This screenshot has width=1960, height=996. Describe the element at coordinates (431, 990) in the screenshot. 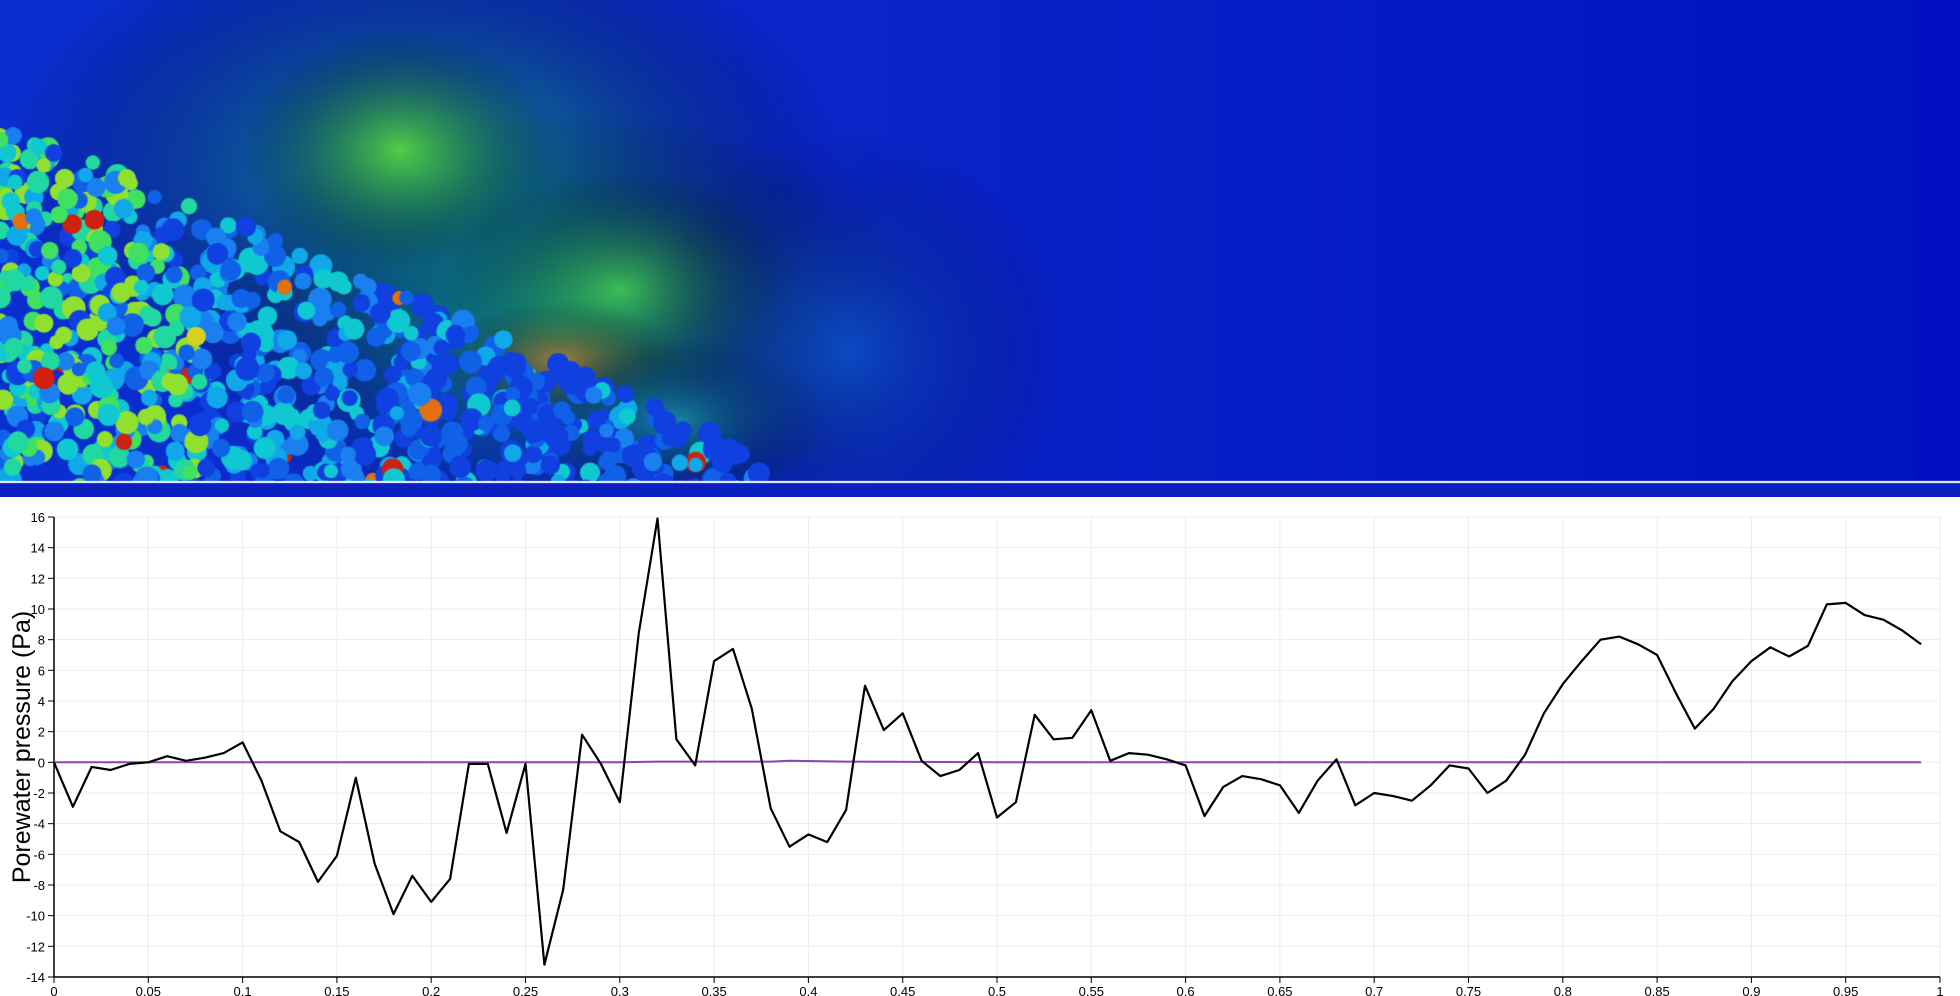

I see `x-tick-label: 0.2` at that location.